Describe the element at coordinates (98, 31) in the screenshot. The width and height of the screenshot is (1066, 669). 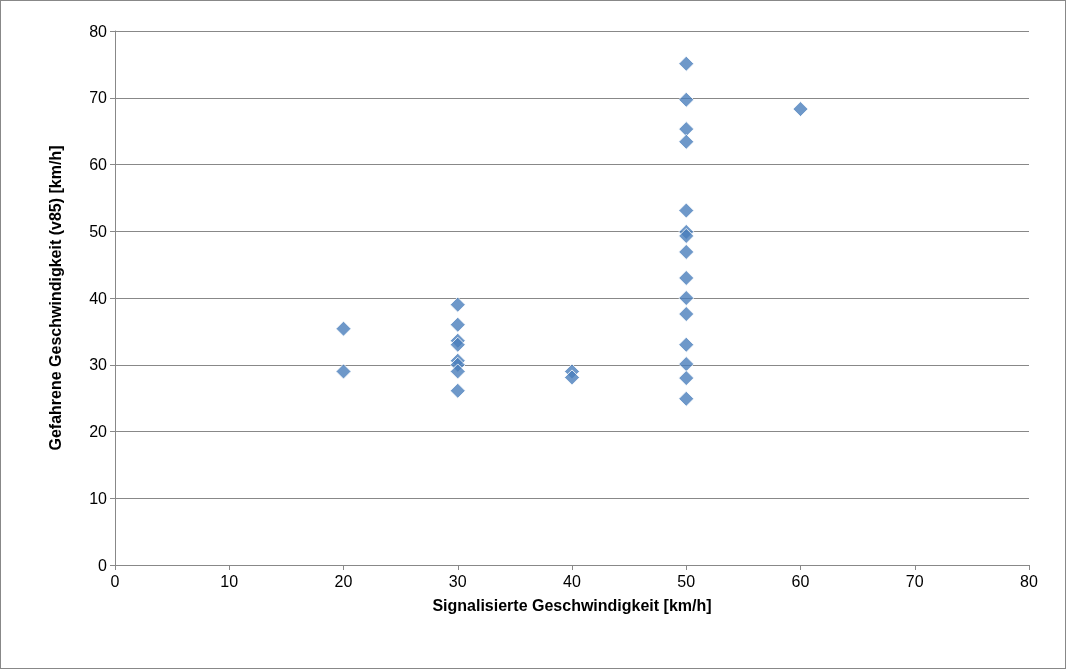
I see `y-tick-label: 80` at that location.